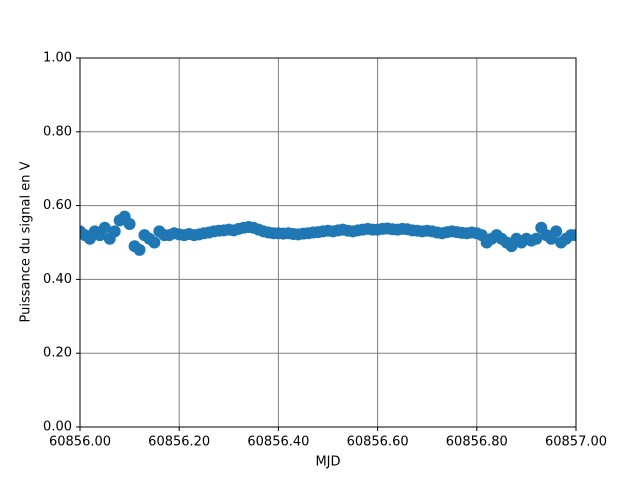 The image size is (640, 480). Describe the element at coordinates (327, 462) in the screenshot. I see `x-axis-label: MJD` at that location.